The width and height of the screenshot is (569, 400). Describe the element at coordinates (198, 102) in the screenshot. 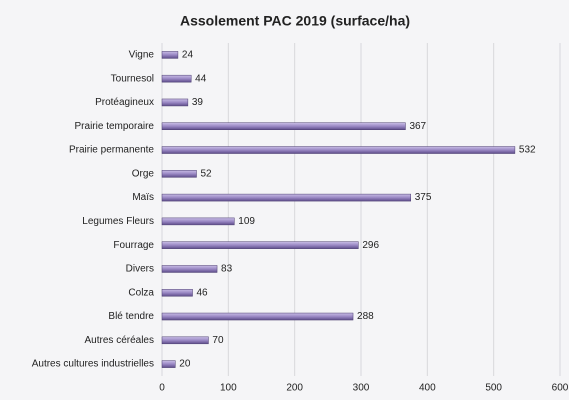

I see `data-label: 39` at that location.